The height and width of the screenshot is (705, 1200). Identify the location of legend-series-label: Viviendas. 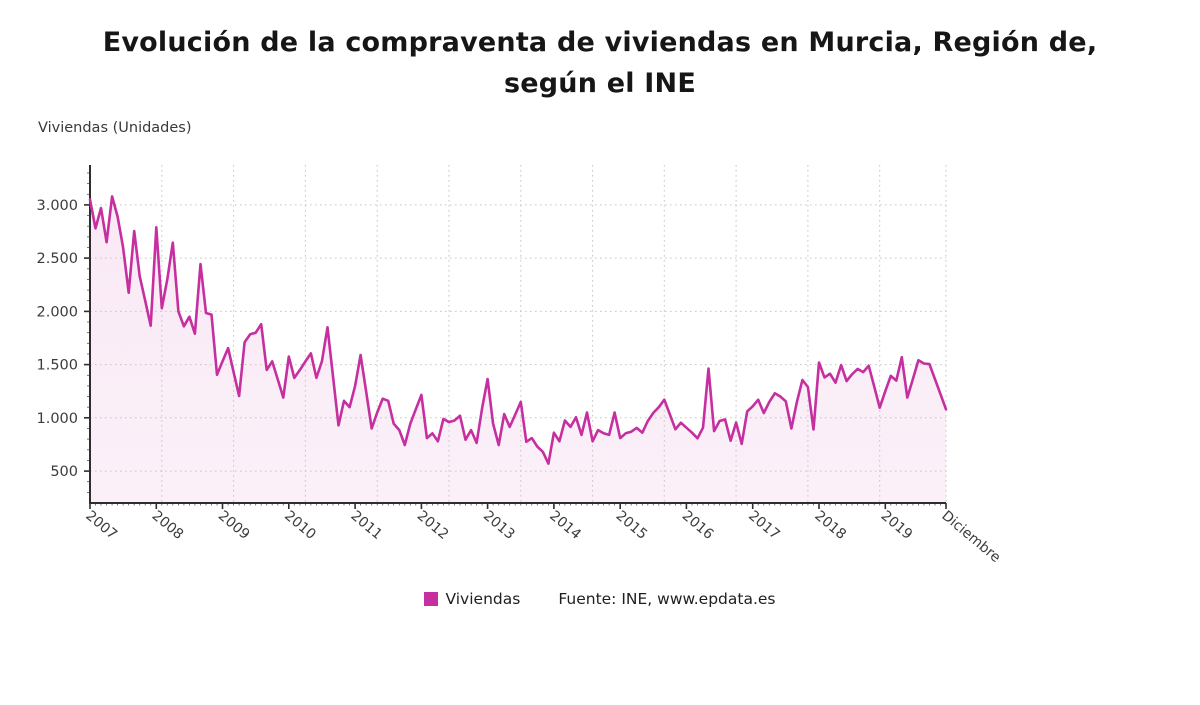
(483, 599).